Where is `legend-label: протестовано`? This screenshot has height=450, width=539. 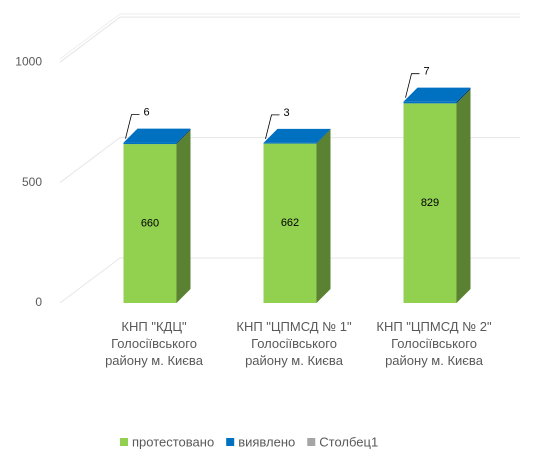 legend-label: протестовано is located at coordinates (173, 441).